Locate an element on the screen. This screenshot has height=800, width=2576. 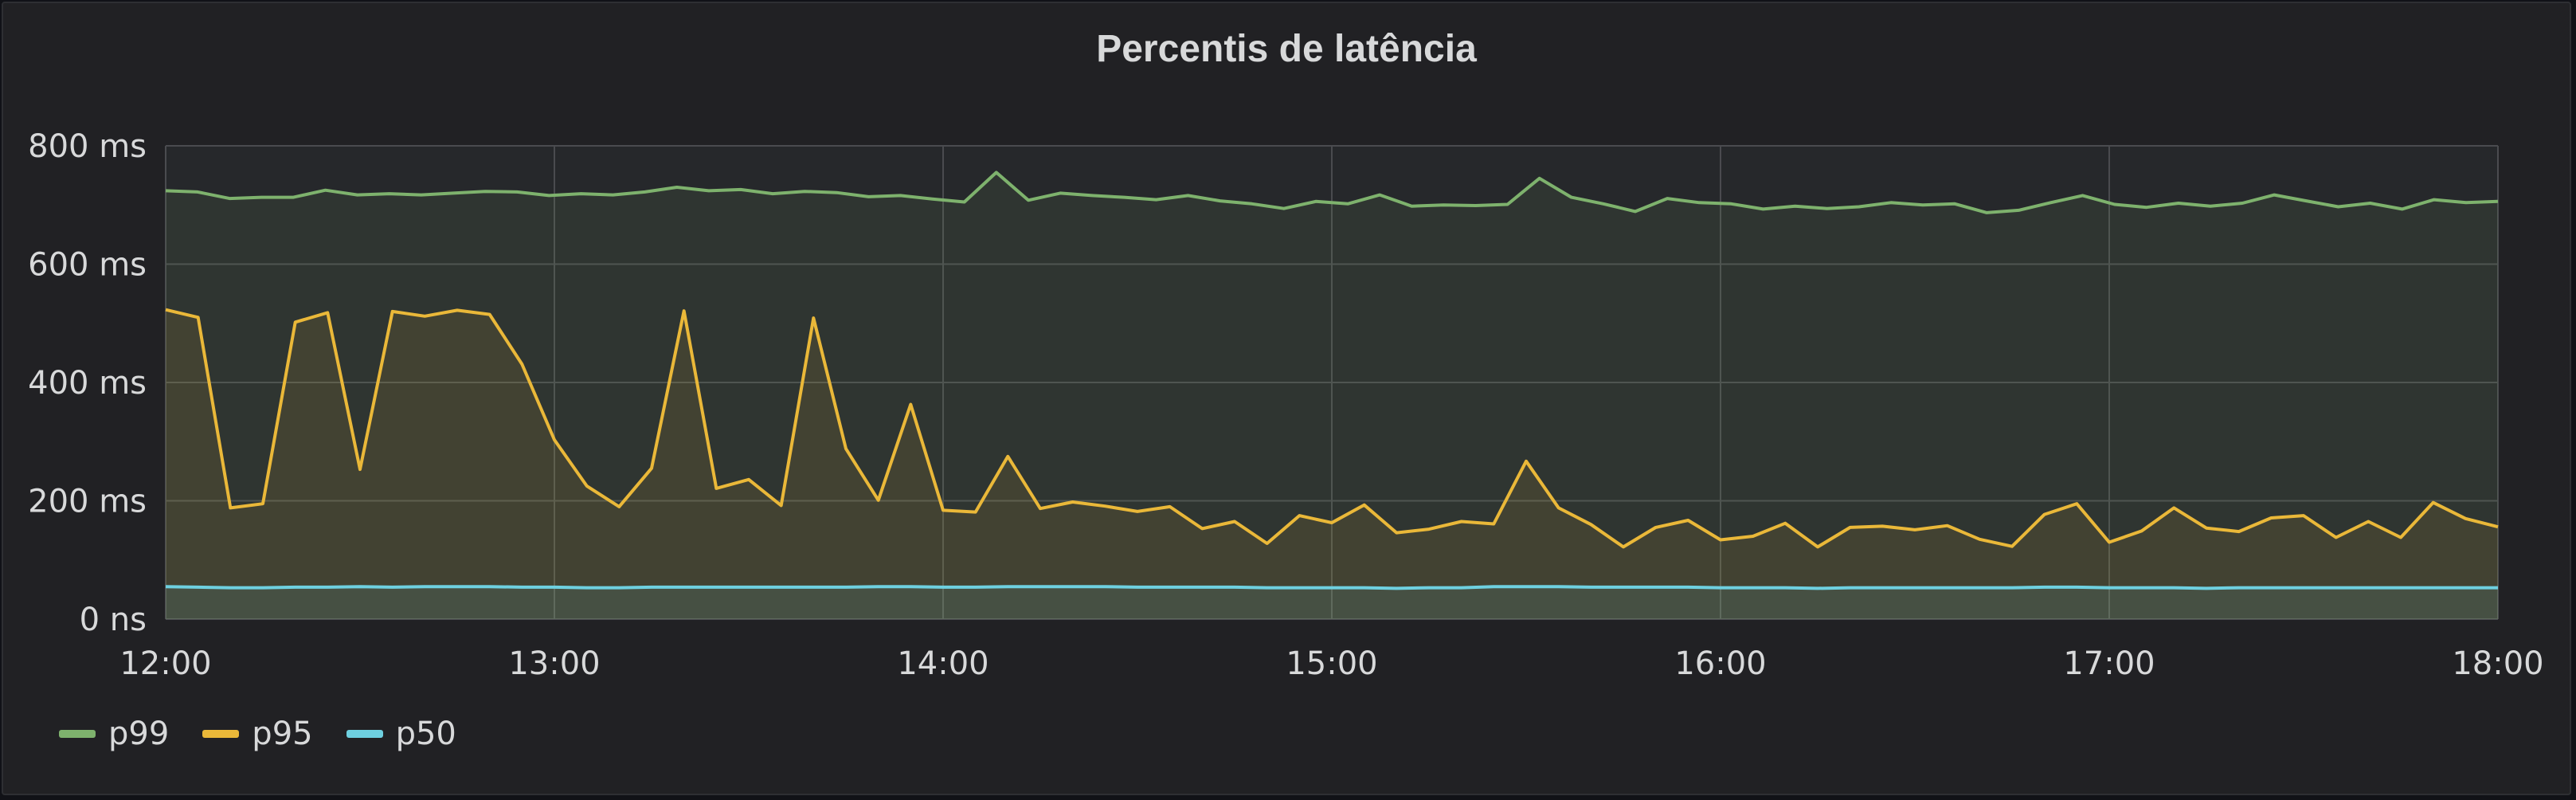
x-tick-label: 15:00 is located at coordinates (1331, 663).